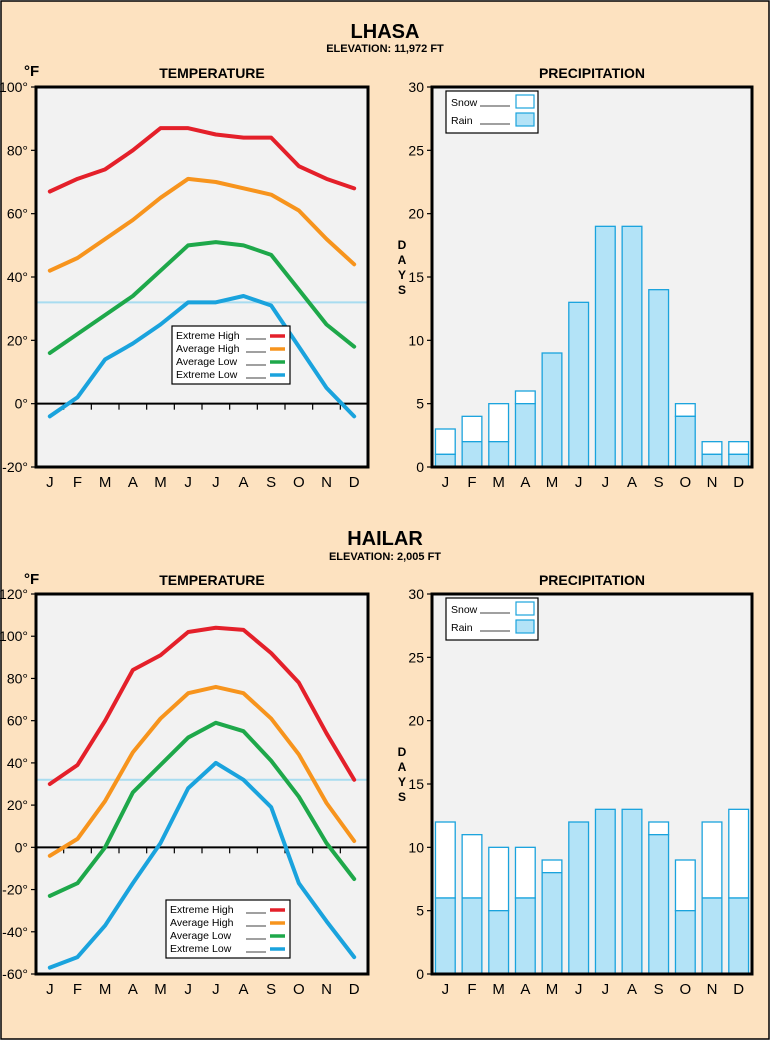  What do you see at coordinates (525, 608) in the screenshot?
I see `chart3-legend-swatch` at bounding box center [525, 608].